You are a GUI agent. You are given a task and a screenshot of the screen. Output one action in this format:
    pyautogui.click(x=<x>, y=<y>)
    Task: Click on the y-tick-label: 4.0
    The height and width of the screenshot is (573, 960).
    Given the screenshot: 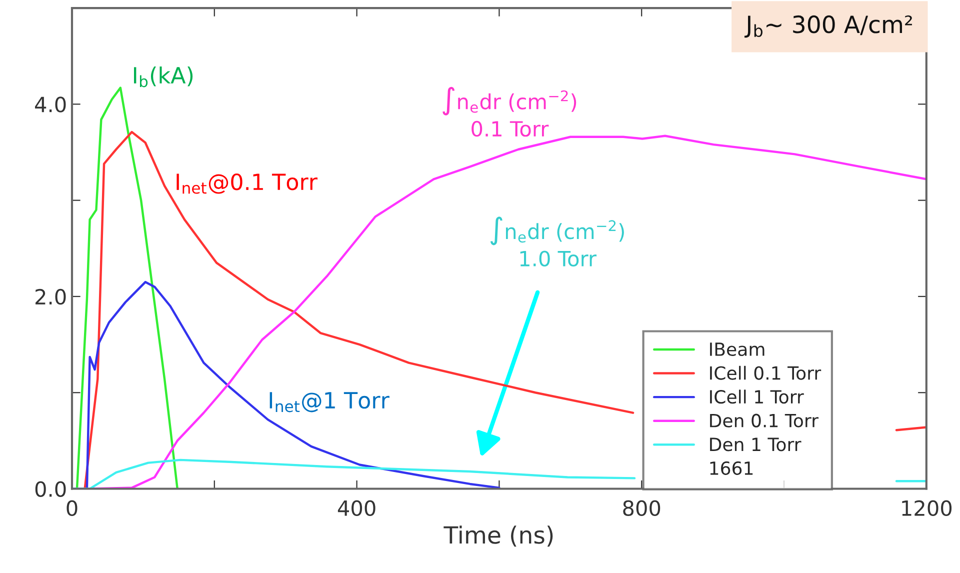 What is the action you would take?
    pyautogui.click(x=50, y=104)
    